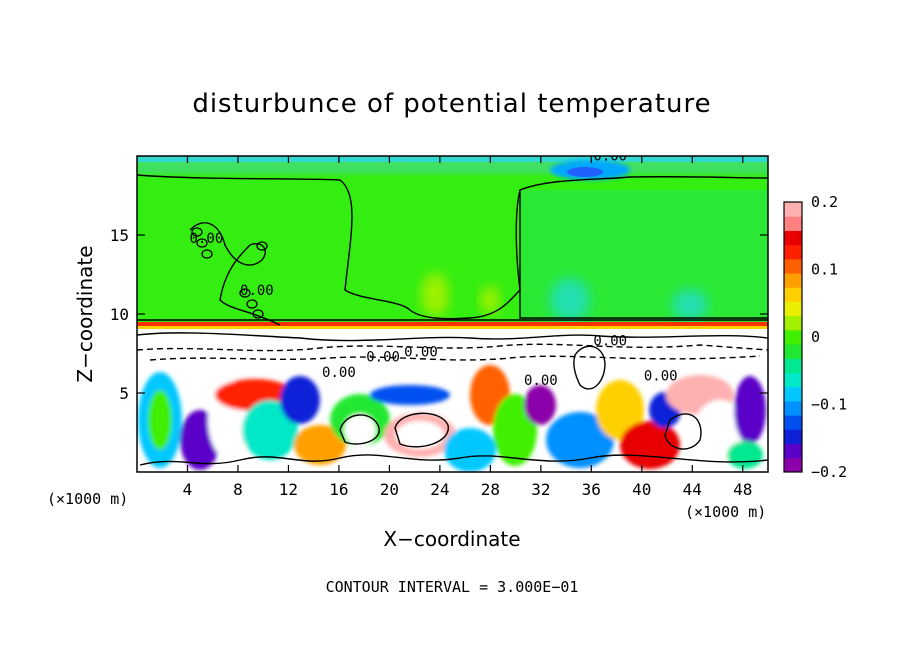  What do you see at coordinates (643, 254) in the screenshot?
I see `contour-upper-right-box` at bounding box center [643, 254].